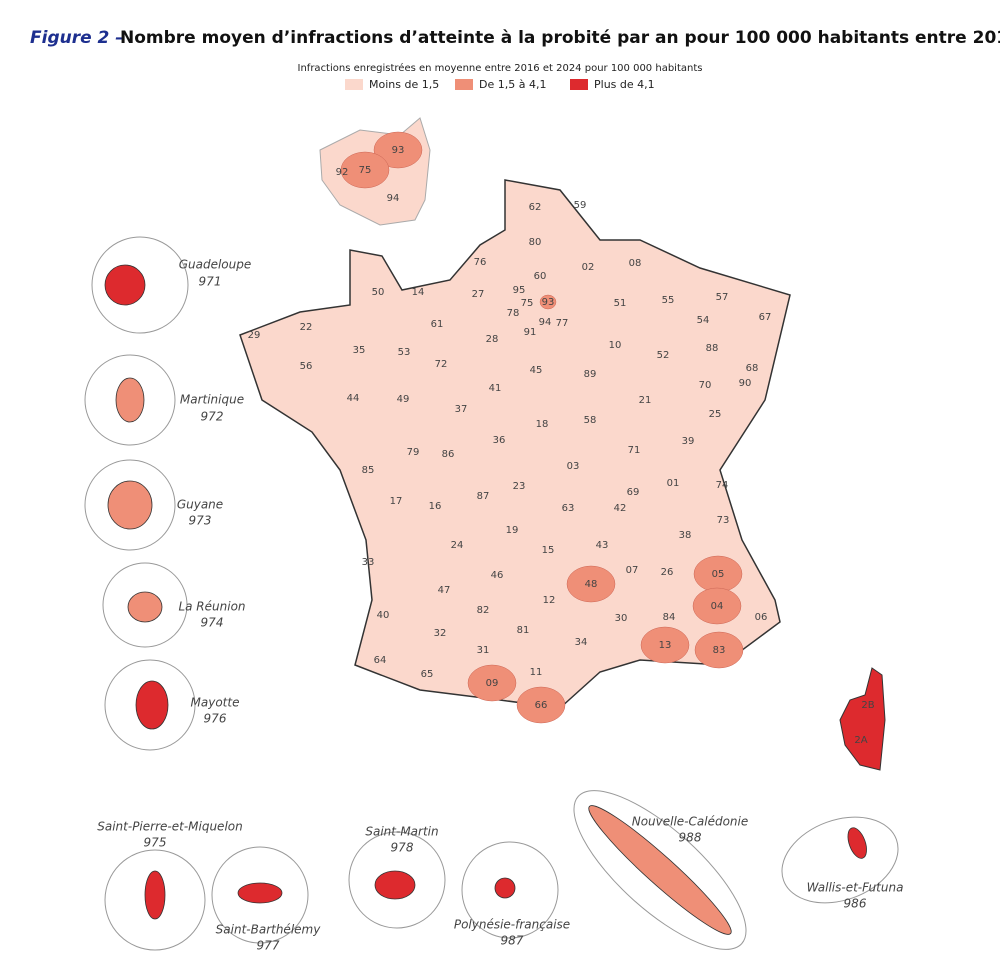  Describe the element at coordinates (540, 276) in the screenshot. I see `department-code: 60` at that location.